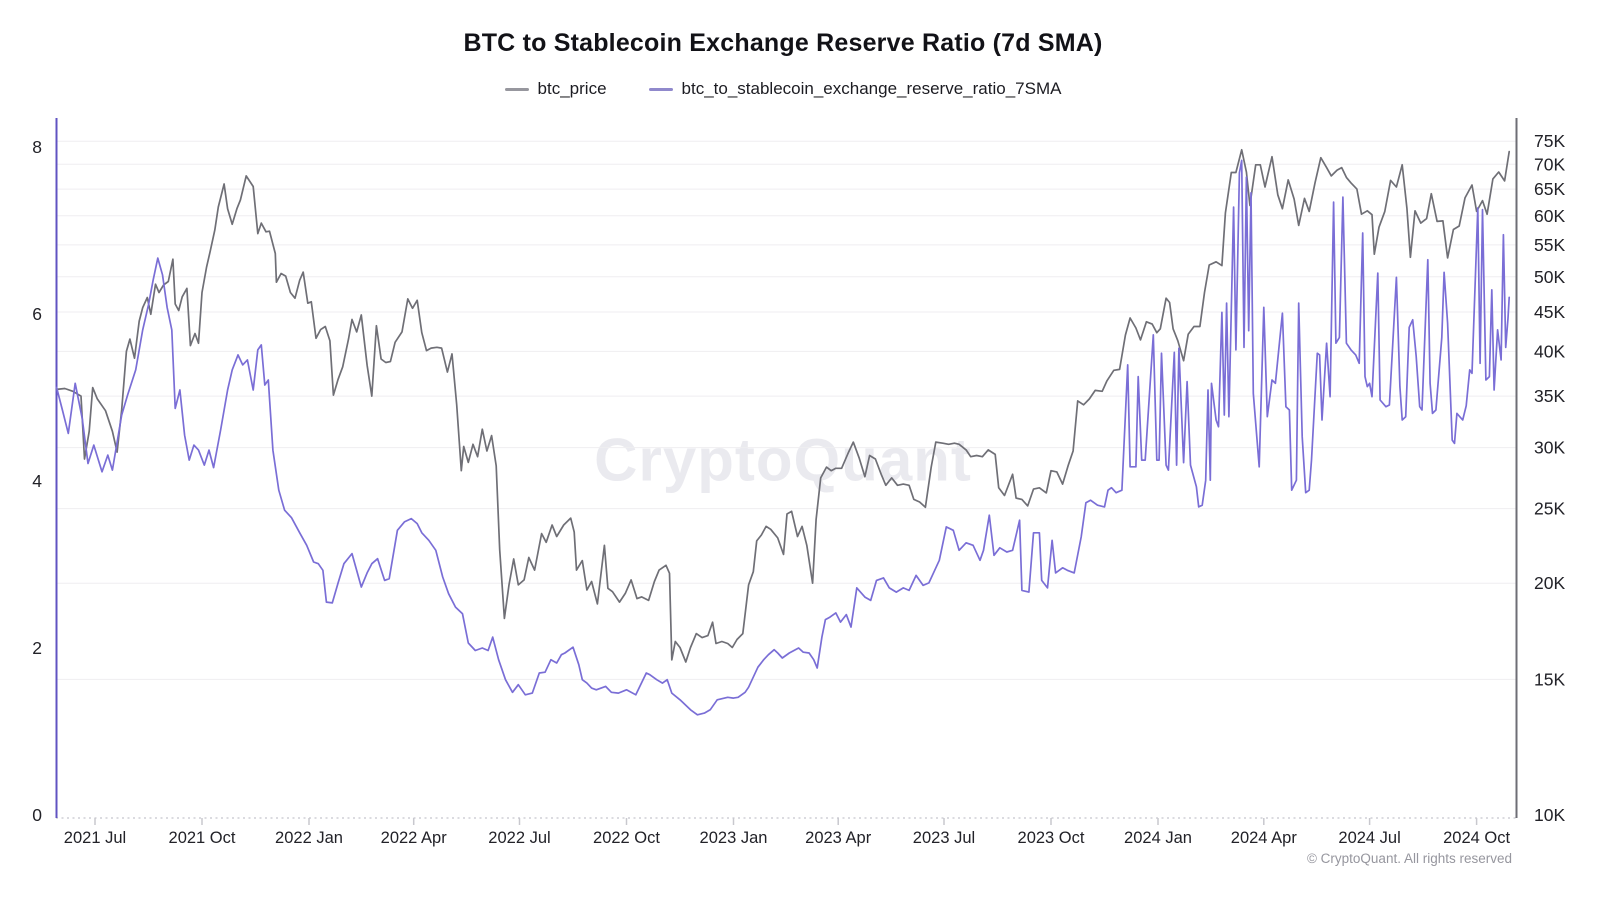  What do you see at coordinates (1158, 838) in the screenshot?
I see `x-tick-label: 2024 Jan` at bounding box center [1158, 838].